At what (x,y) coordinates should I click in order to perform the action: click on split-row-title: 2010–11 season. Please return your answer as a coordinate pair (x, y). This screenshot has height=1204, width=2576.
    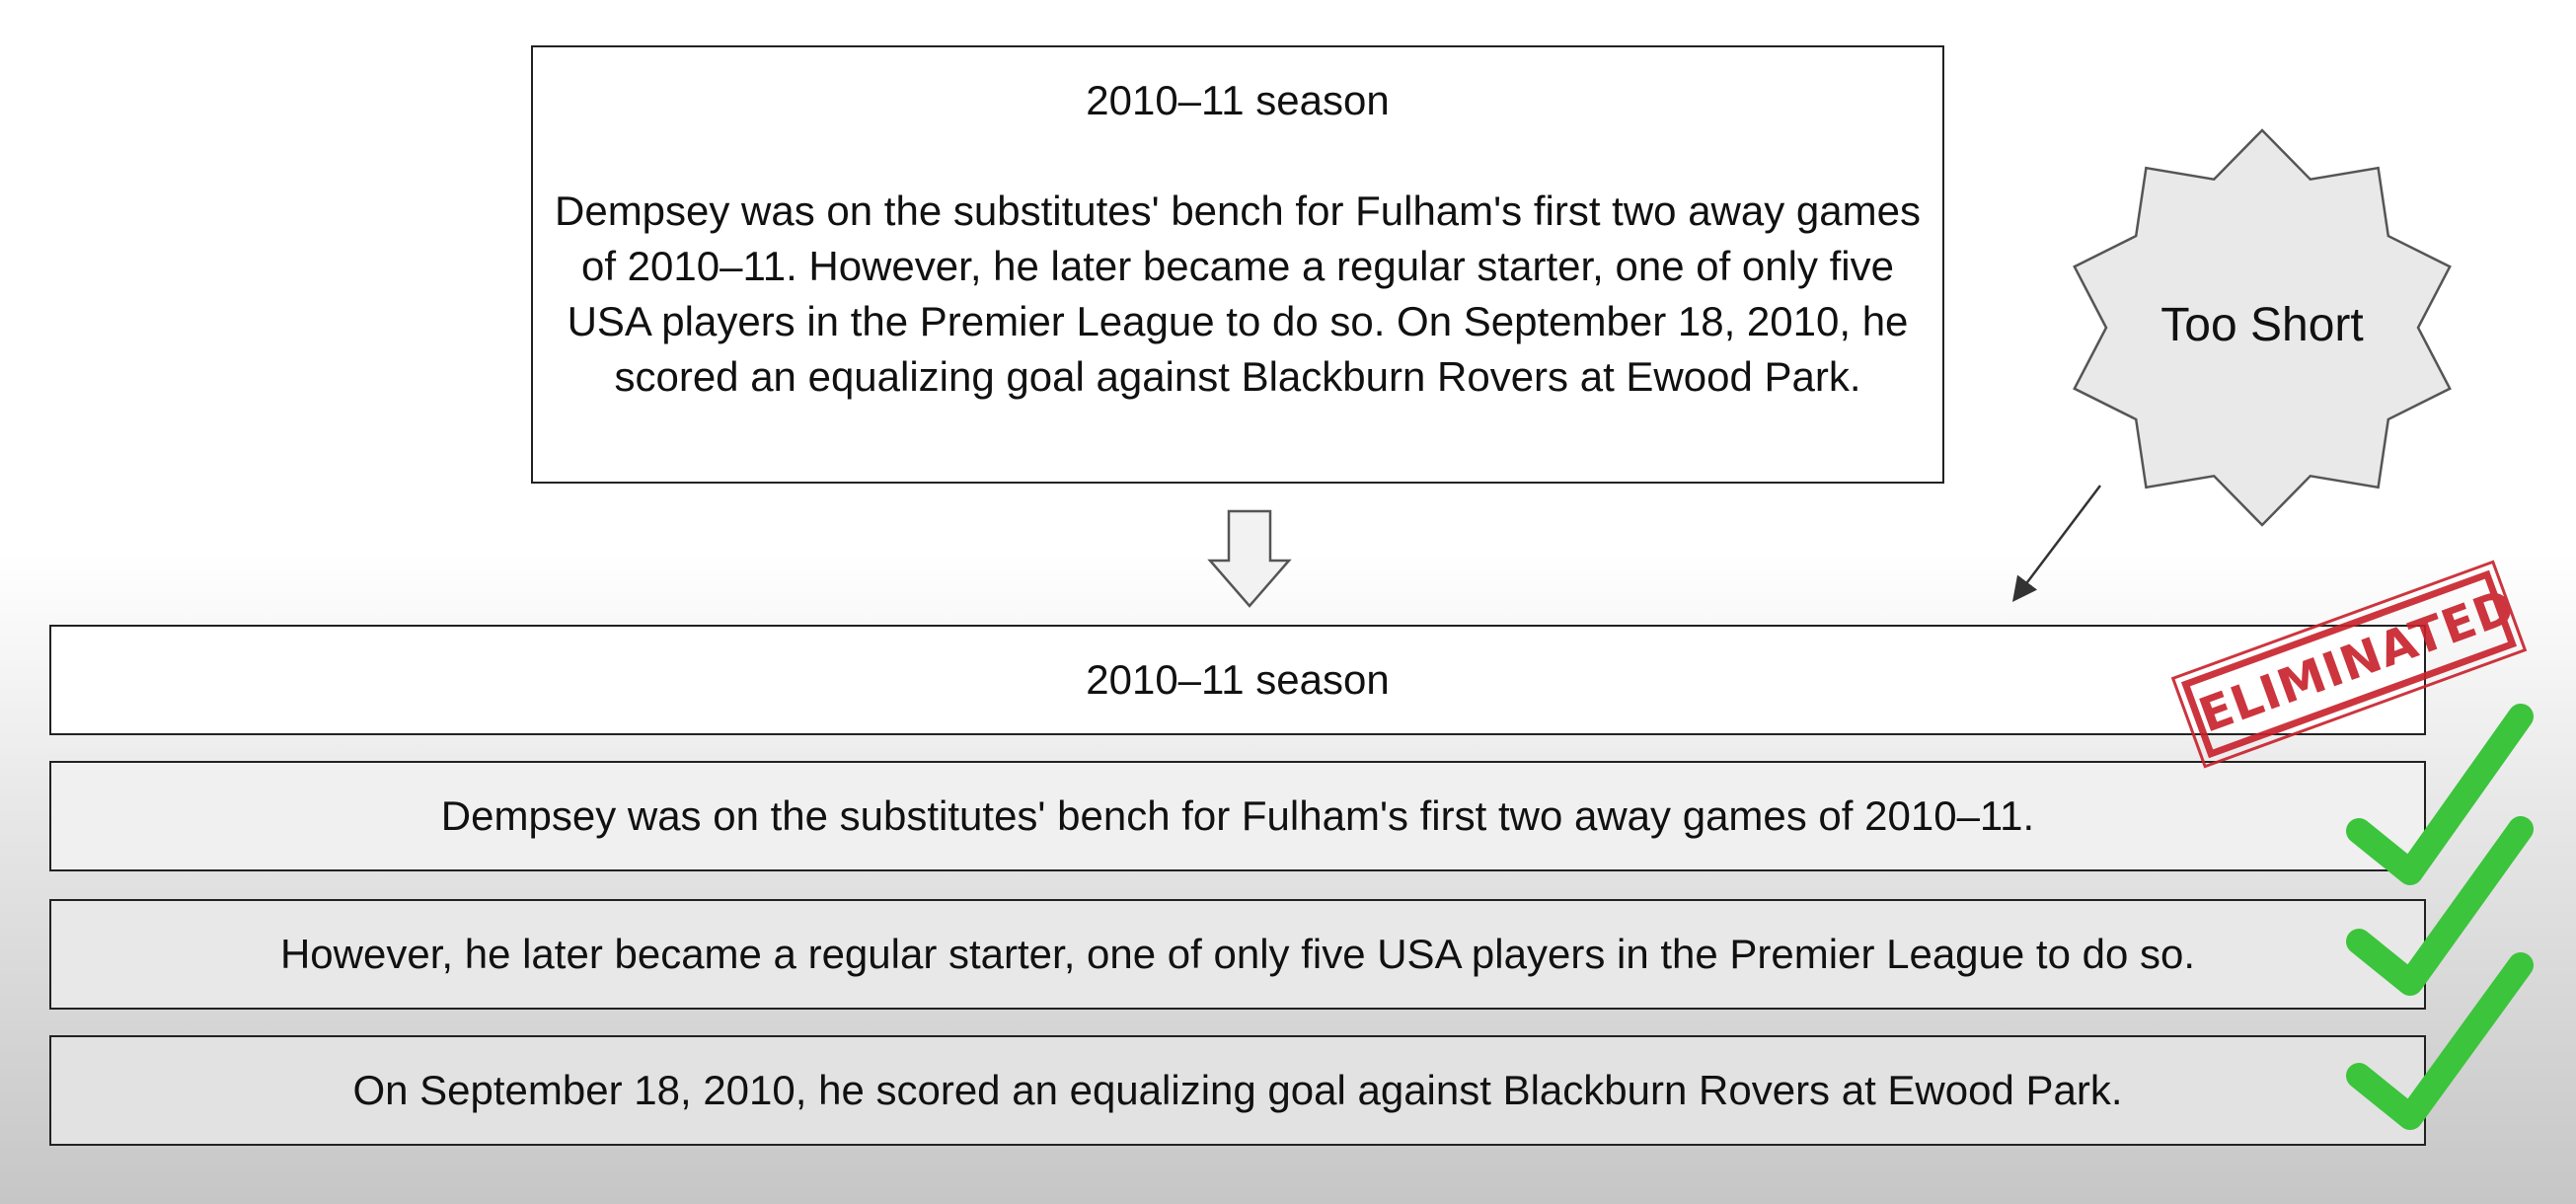
    Looking at the image, I should click on (1237, 680).